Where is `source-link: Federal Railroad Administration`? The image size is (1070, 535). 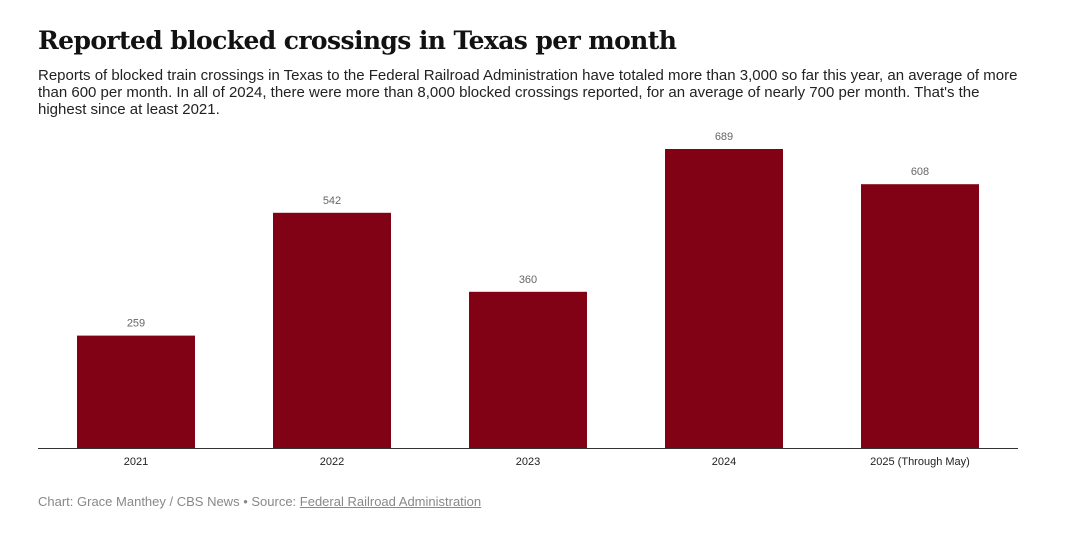
source-link: Federal Railroad Administration is located at coordinates (390, 501).